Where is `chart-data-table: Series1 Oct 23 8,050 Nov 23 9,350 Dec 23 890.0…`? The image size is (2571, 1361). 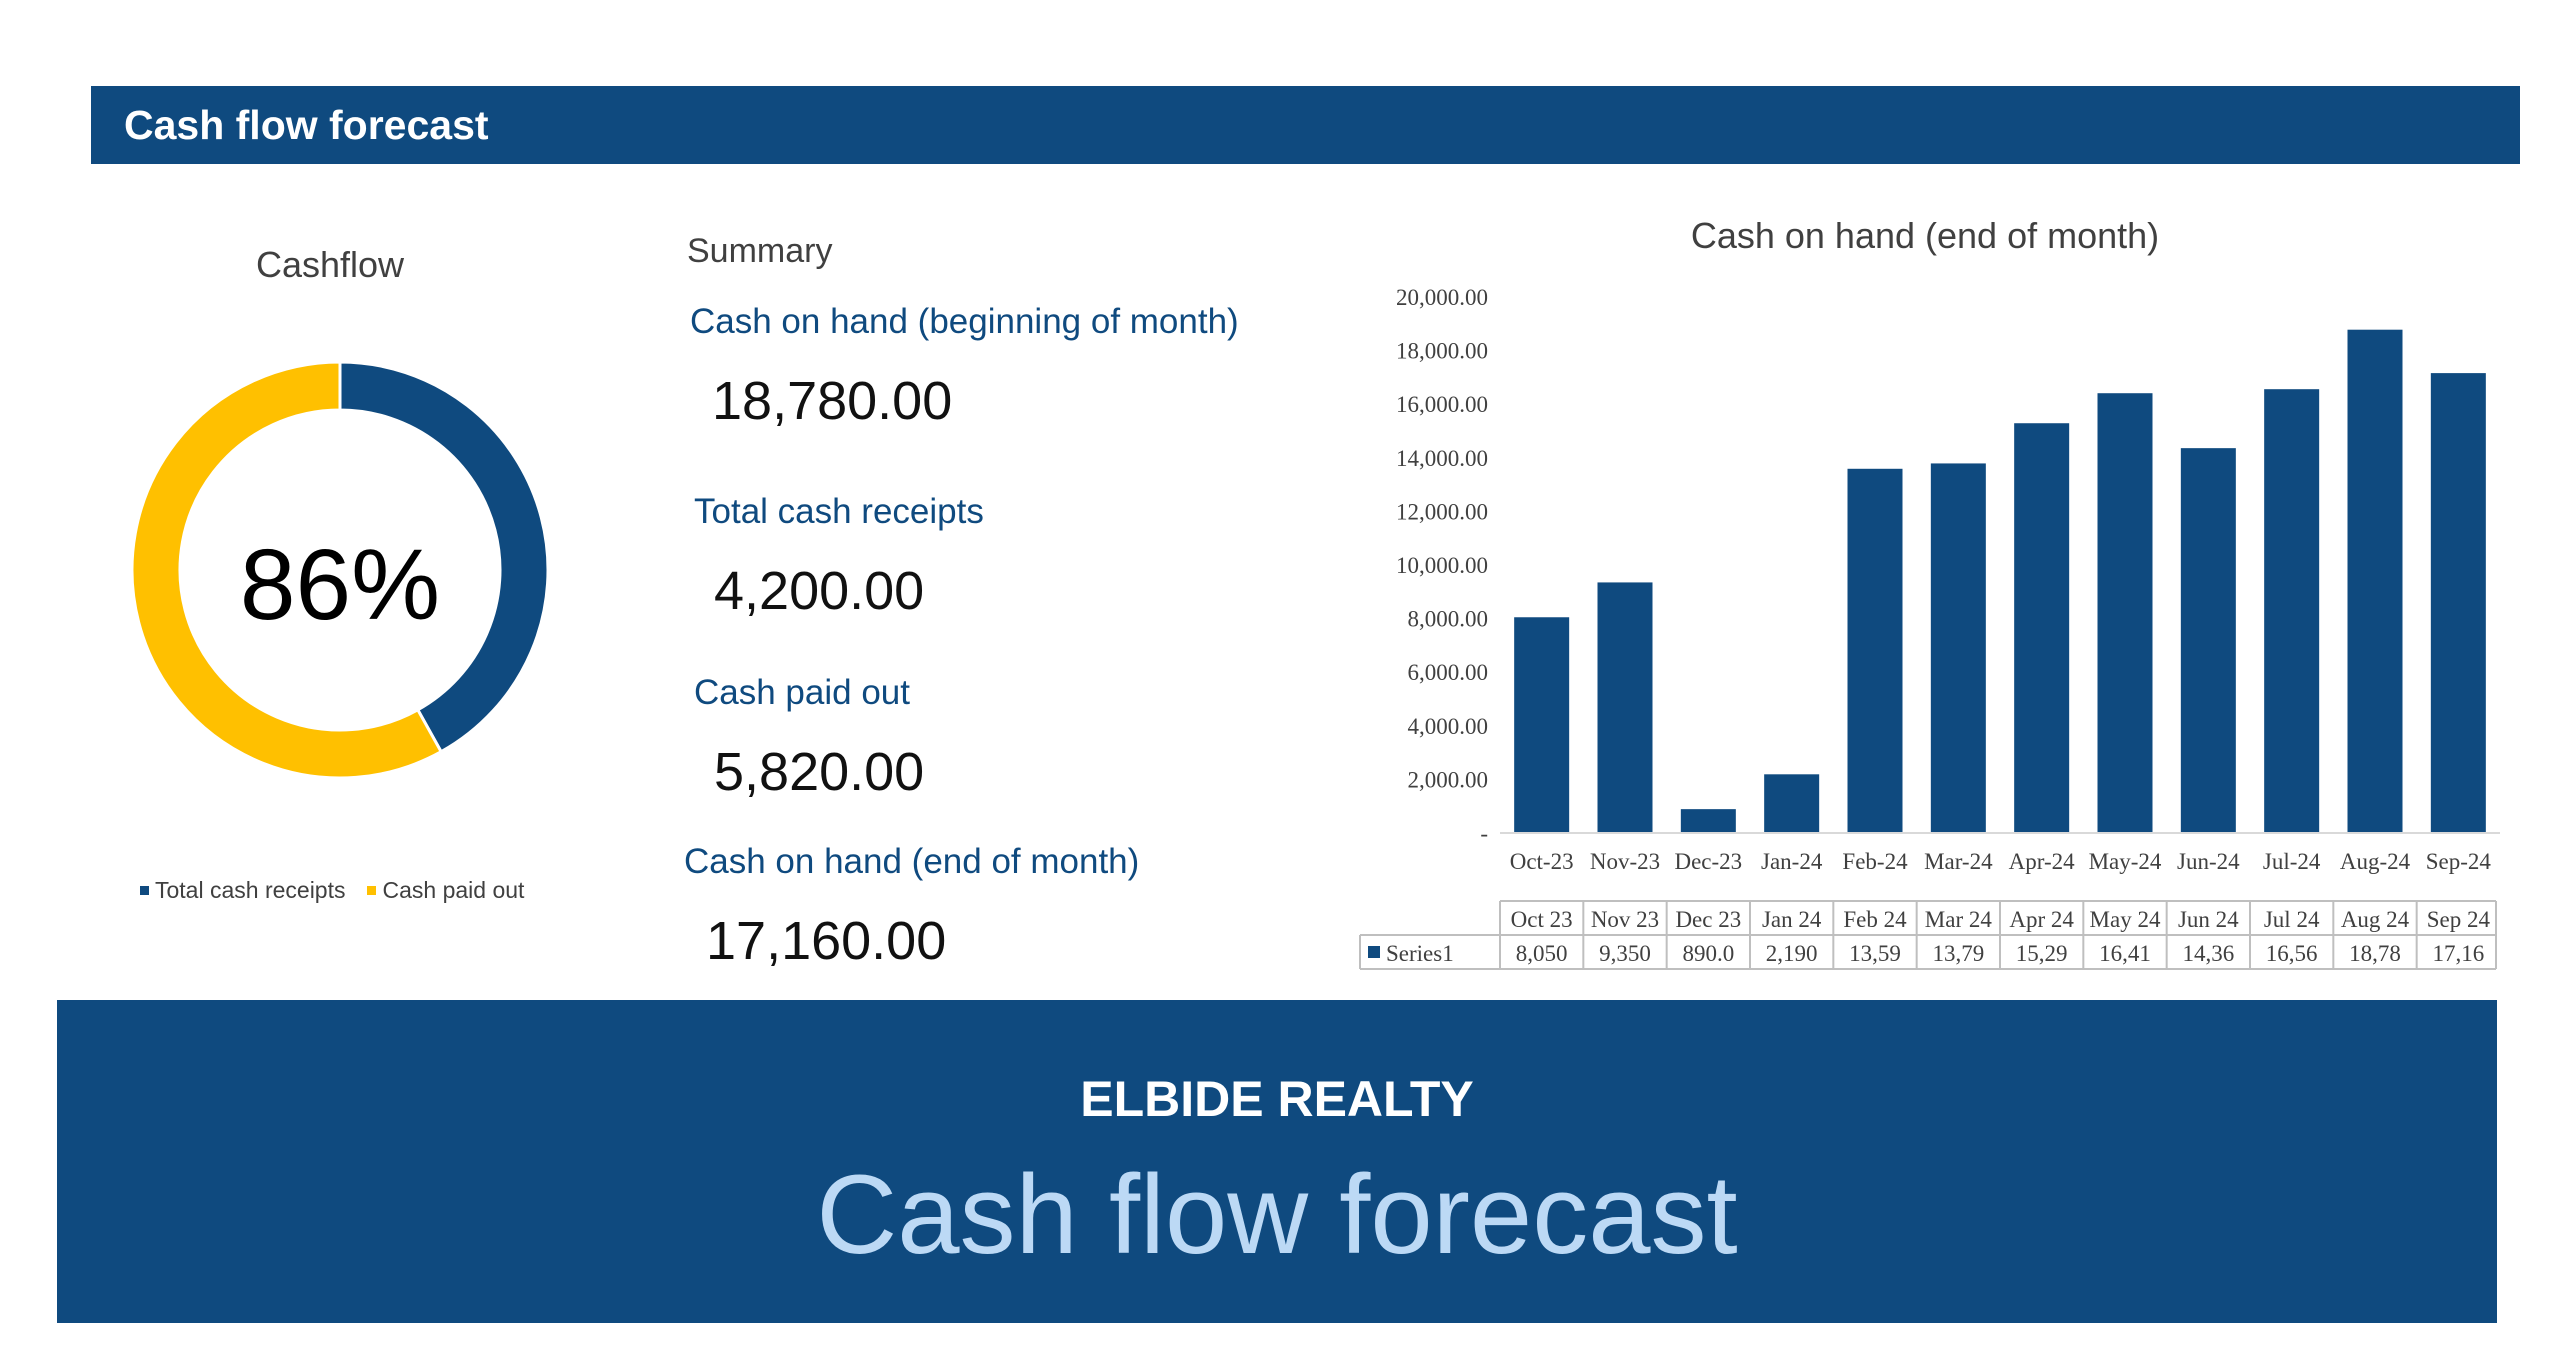
chart-data-table: Series1 Oct 23 8,050 Nov 23 9,350 Dec 23 890.0… is located at coordinates (1928, 935).